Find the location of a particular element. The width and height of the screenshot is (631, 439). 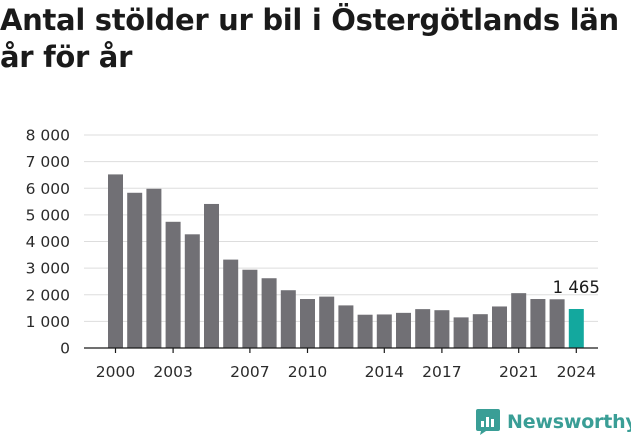

x-tick-label: 2014 is located at coordinates (384, 372).